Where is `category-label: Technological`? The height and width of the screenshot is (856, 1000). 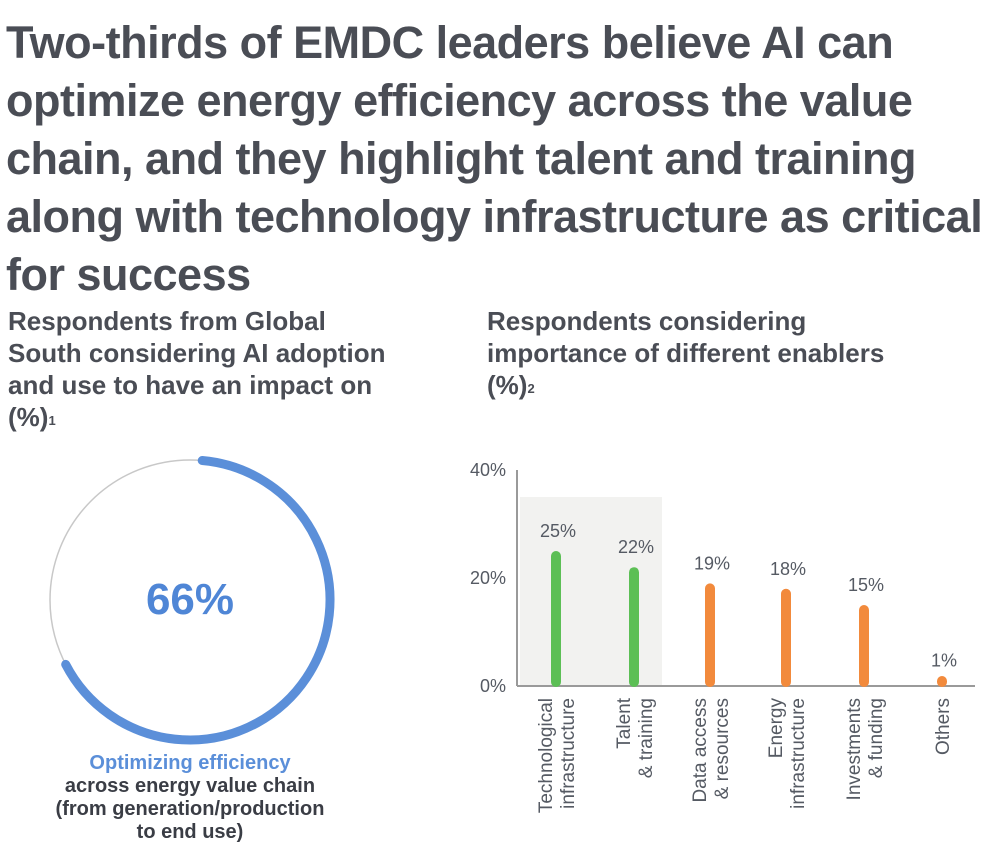 category-label: Technological is located at coordinates (546, 755).